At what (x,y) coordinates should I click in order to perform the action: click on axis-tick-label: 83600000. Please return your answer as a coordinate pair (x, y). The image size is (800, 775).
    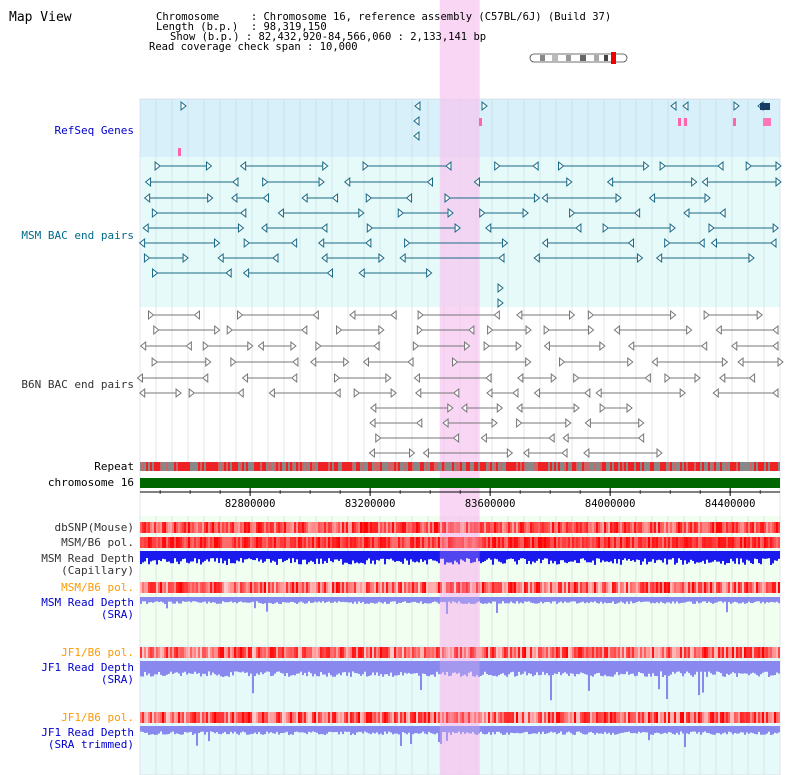
    Looking at the image, I should click on (490, 504).